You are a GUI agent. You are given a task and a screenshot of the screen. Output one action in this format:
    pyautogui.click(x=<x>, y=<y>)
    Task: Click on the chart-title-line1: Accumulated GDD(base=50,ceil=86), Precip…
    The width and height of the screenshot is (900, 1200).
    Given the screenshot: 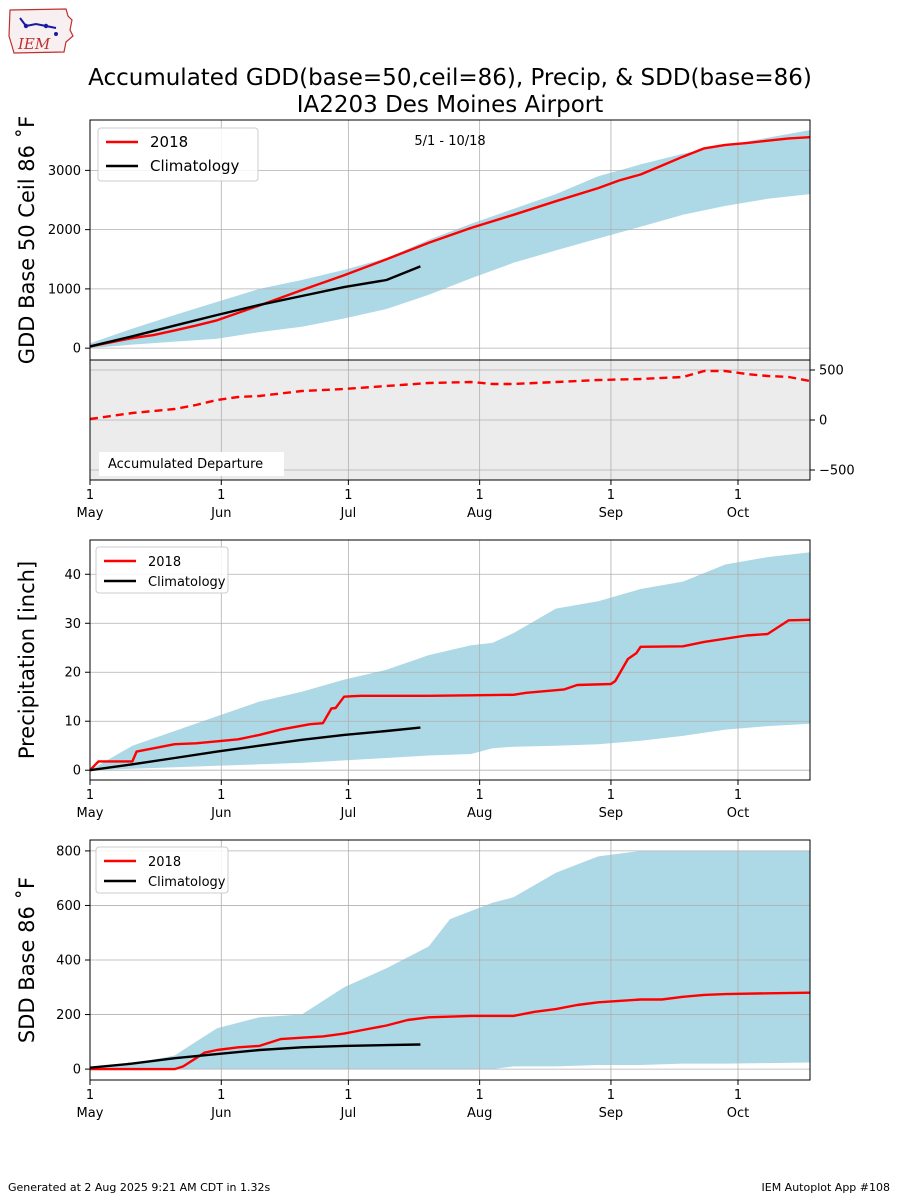 What is the action you would take?
    pyautogui.click(x=450, y=78)
    